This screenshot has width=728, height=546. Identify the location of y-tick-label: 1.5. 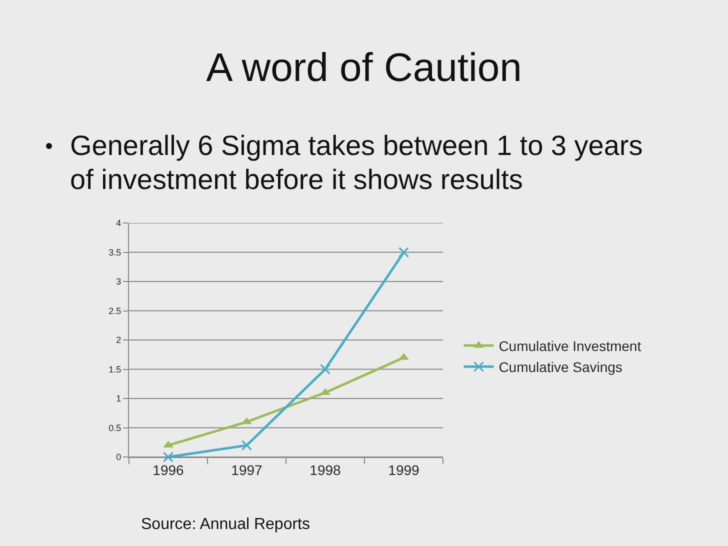
(115, 369).